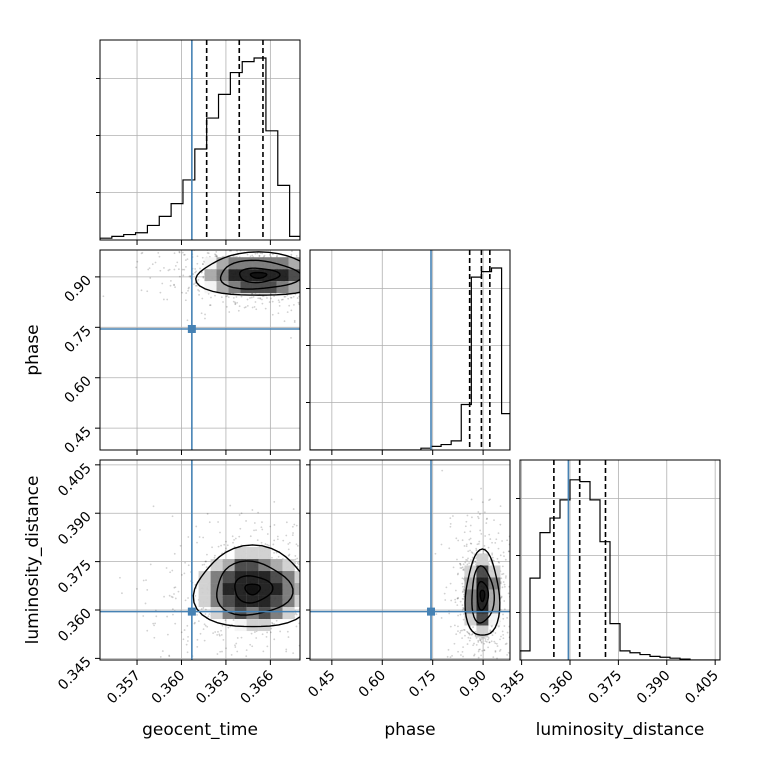 The image size is (760, 760). Describe the element at coordinates (213, 688) in the screenshot. I see `x-tick-label: 0.363` at that location.